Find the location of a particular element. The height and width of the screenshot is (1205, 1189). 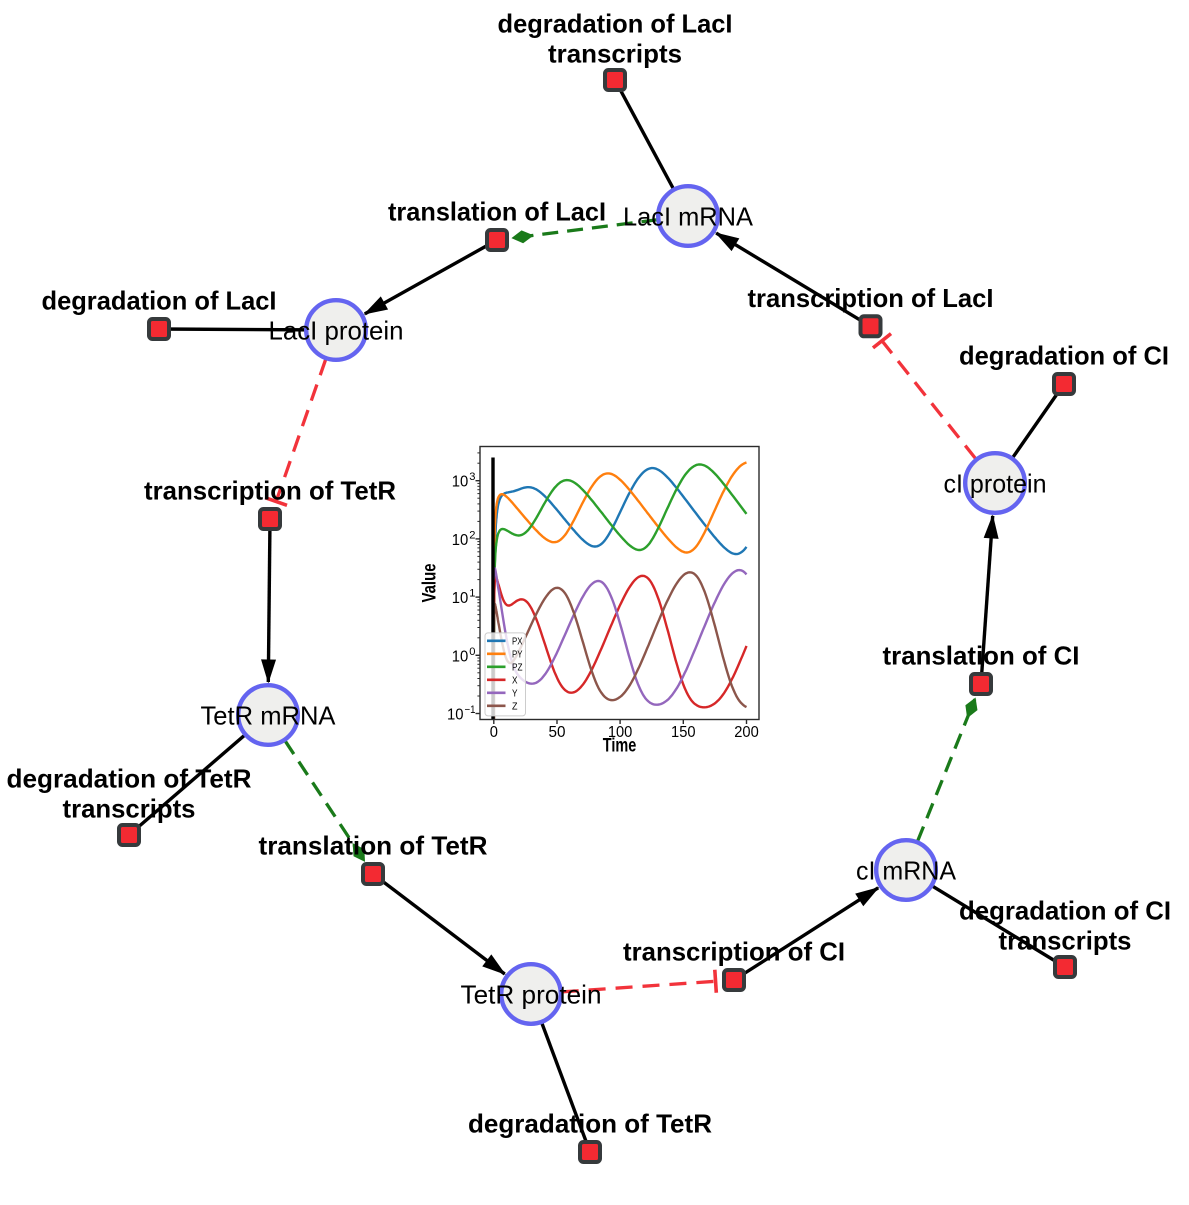

svg-text: 100 is located at coordinates (620, 732).